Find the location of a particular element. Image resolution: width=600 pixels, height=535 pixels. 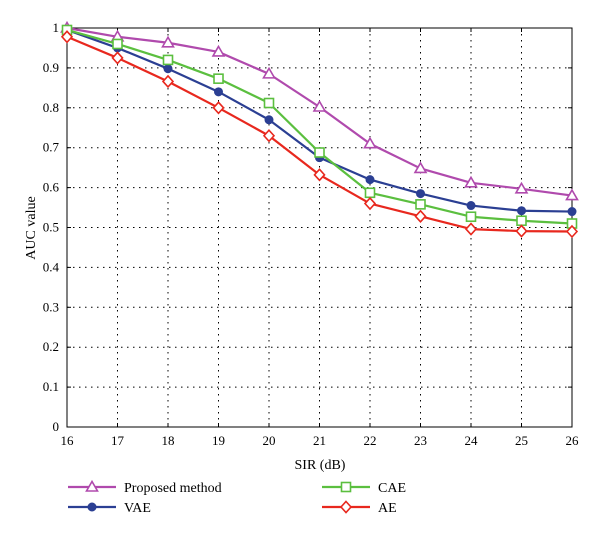

y-axis-label: AUC value is located at coordinates (31, 227).